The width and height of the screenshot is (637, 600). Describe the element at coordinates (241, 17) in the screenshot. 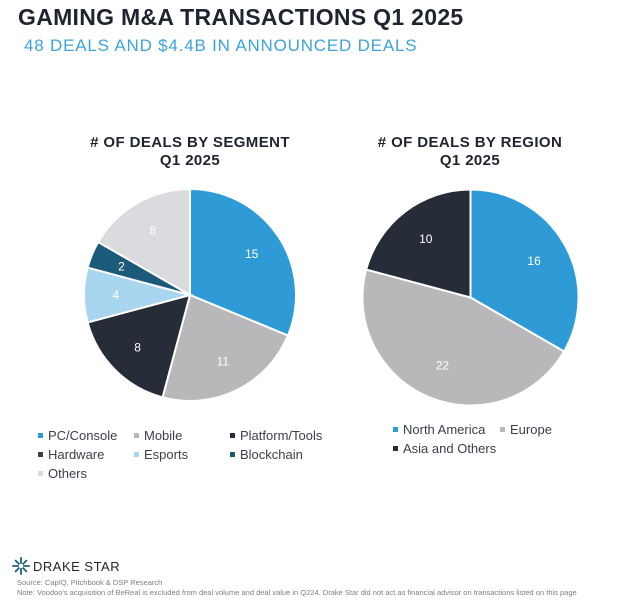

I see `page-title: GAMING M&A TRANSACTIONS Q1 2025` at that location.